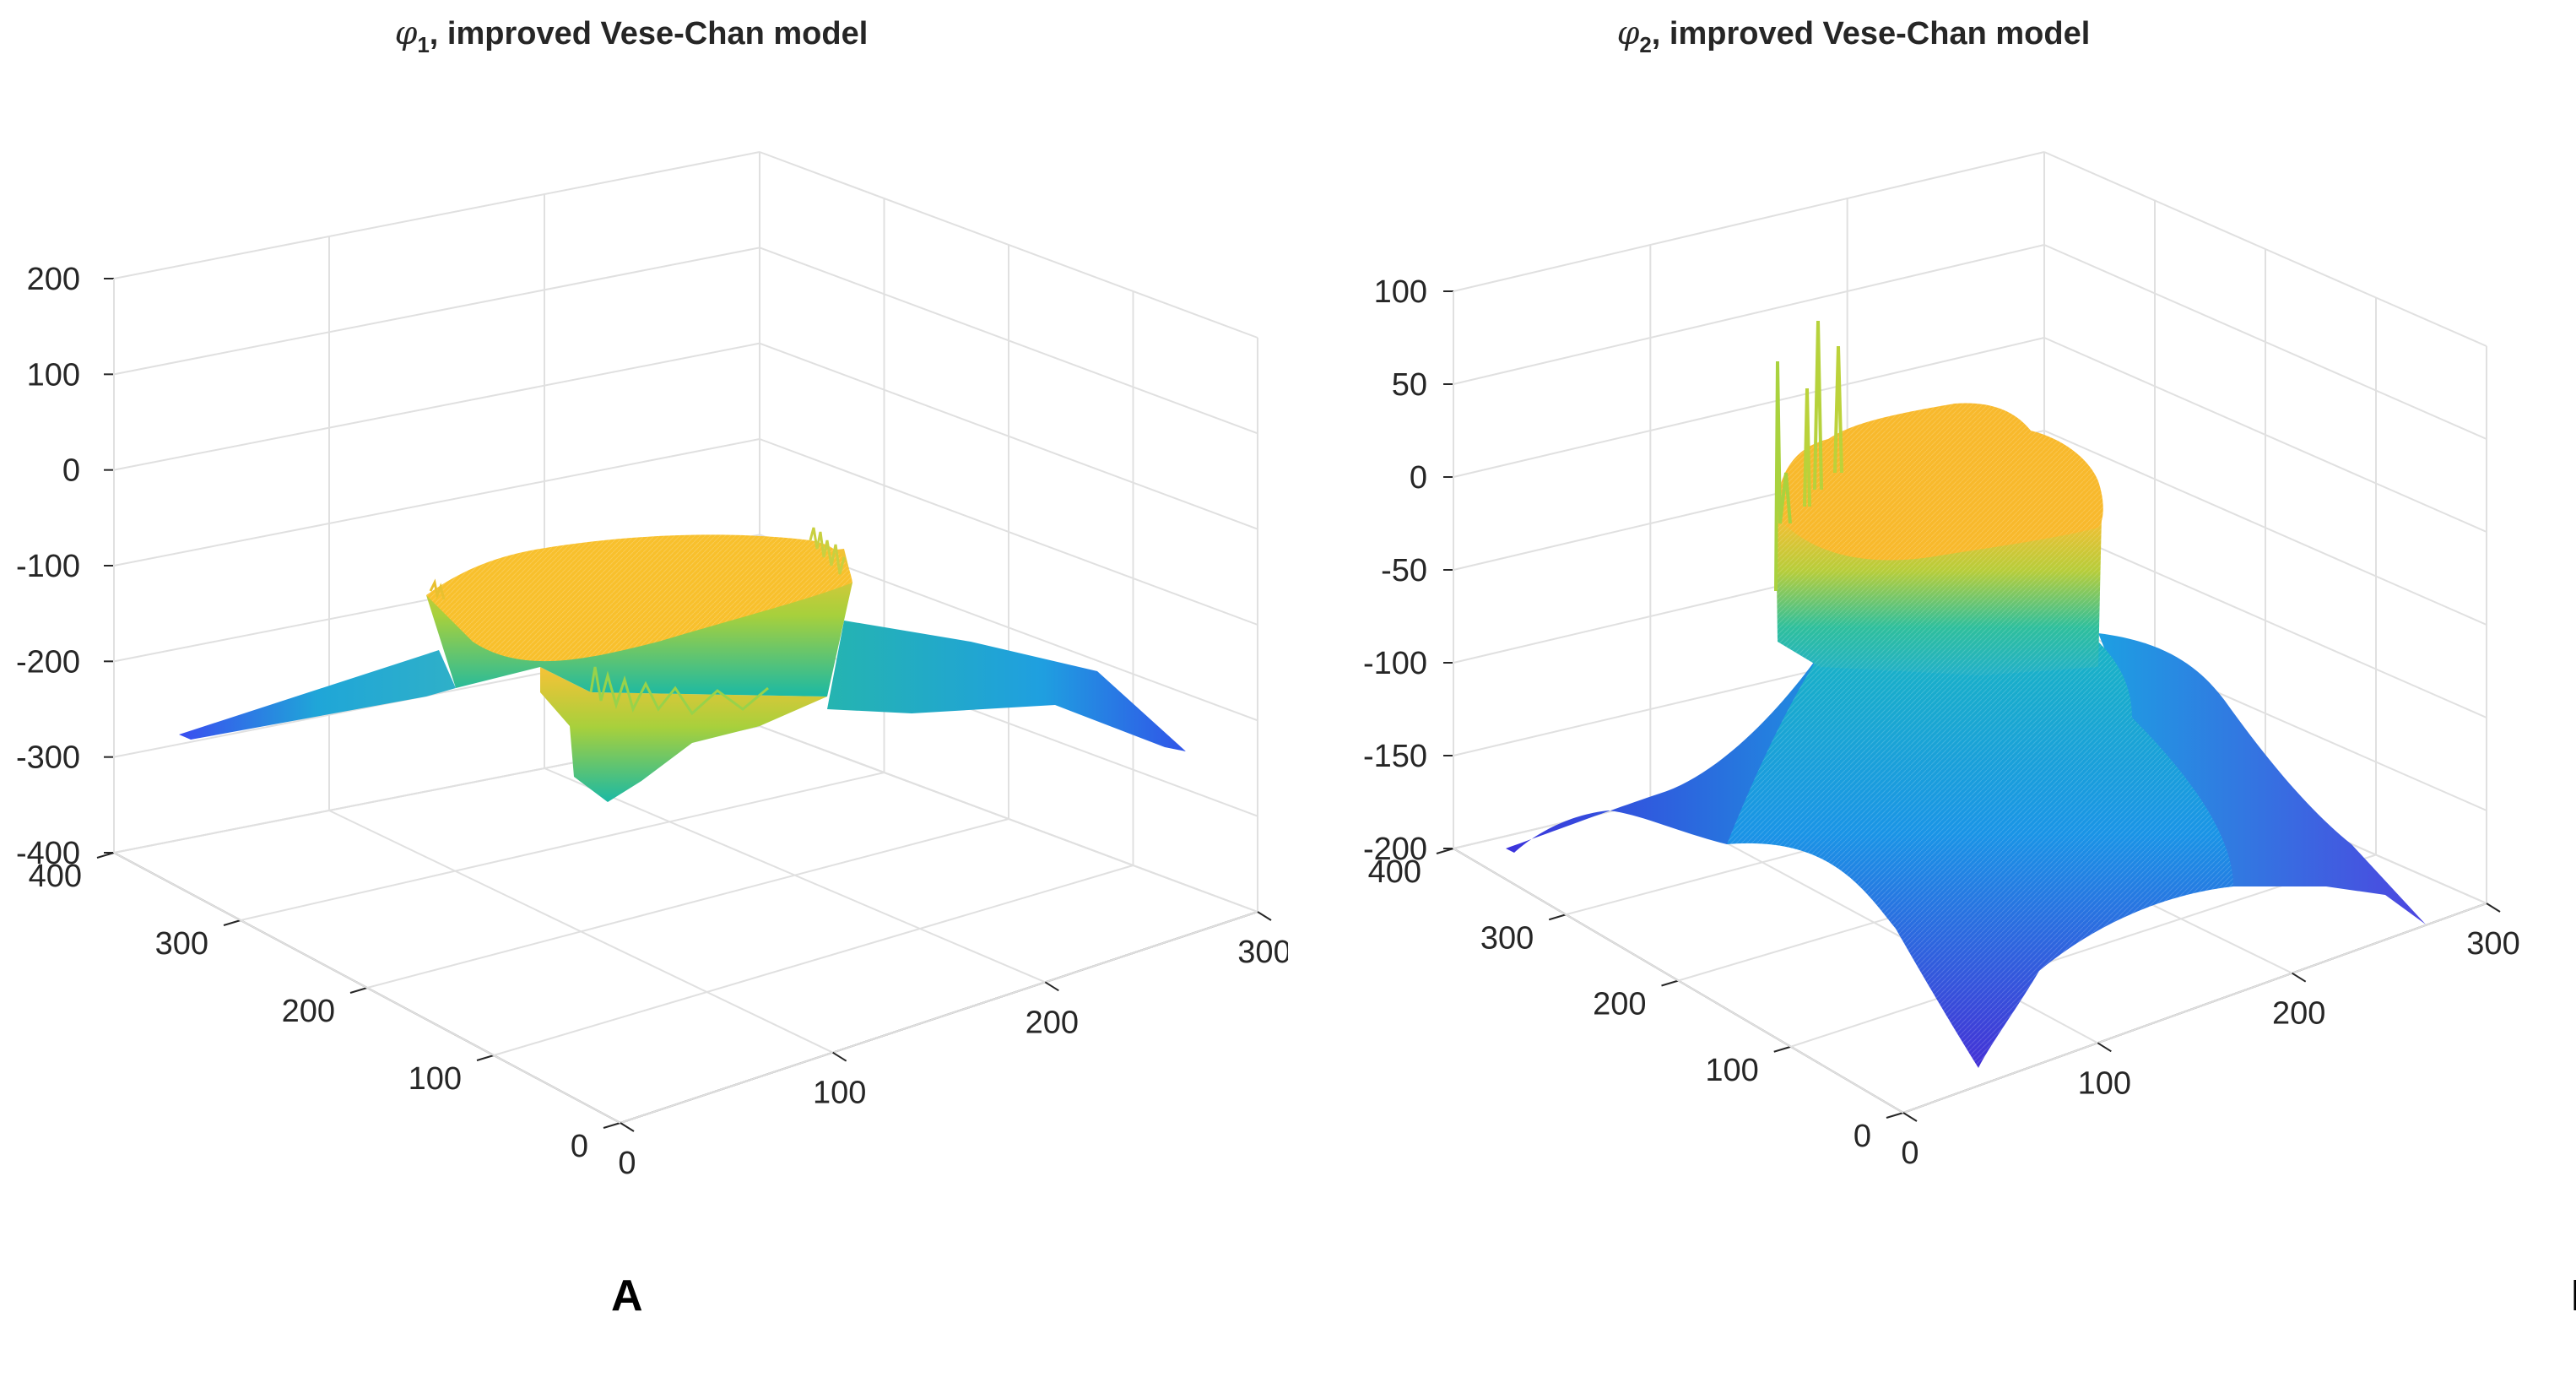  What do you see at coordinates (682, 664) in the screenshot?
I see `surface-a` at bounding box center [682, 664].